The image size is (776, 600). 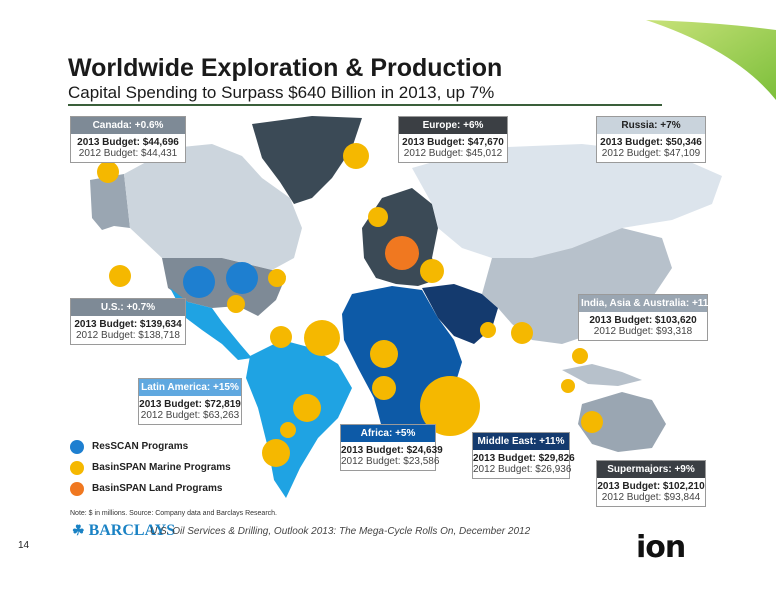 I want to click on marine-marker-north-sea, so click(x=378, y=217).